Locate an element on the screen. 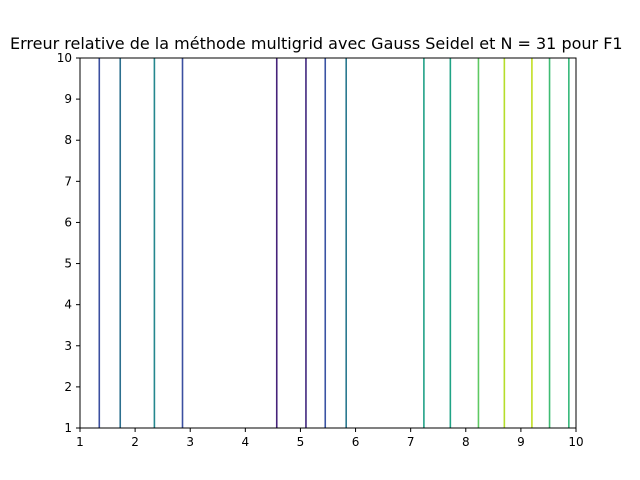 This screenshot has width=640, height=480. y-tick-label: 3 is located at coordinates (68, 346).